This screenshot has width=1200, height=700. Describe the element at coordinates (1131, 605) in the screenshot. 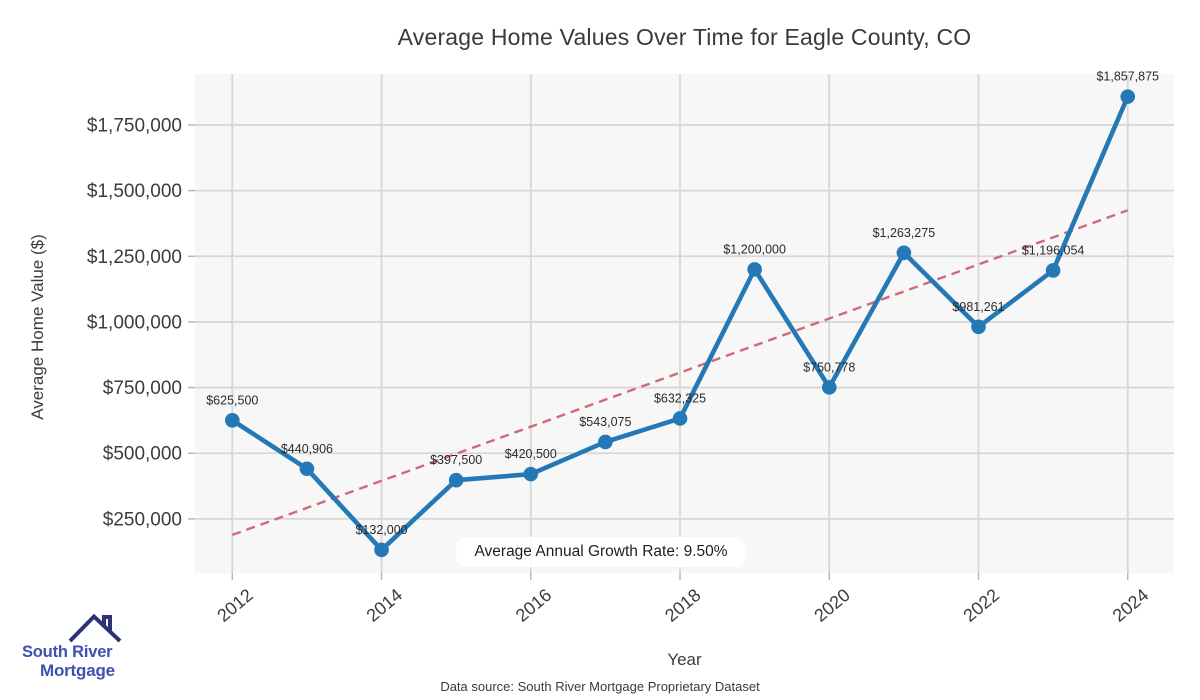

I see `x-tick-label: 2024` at that location.